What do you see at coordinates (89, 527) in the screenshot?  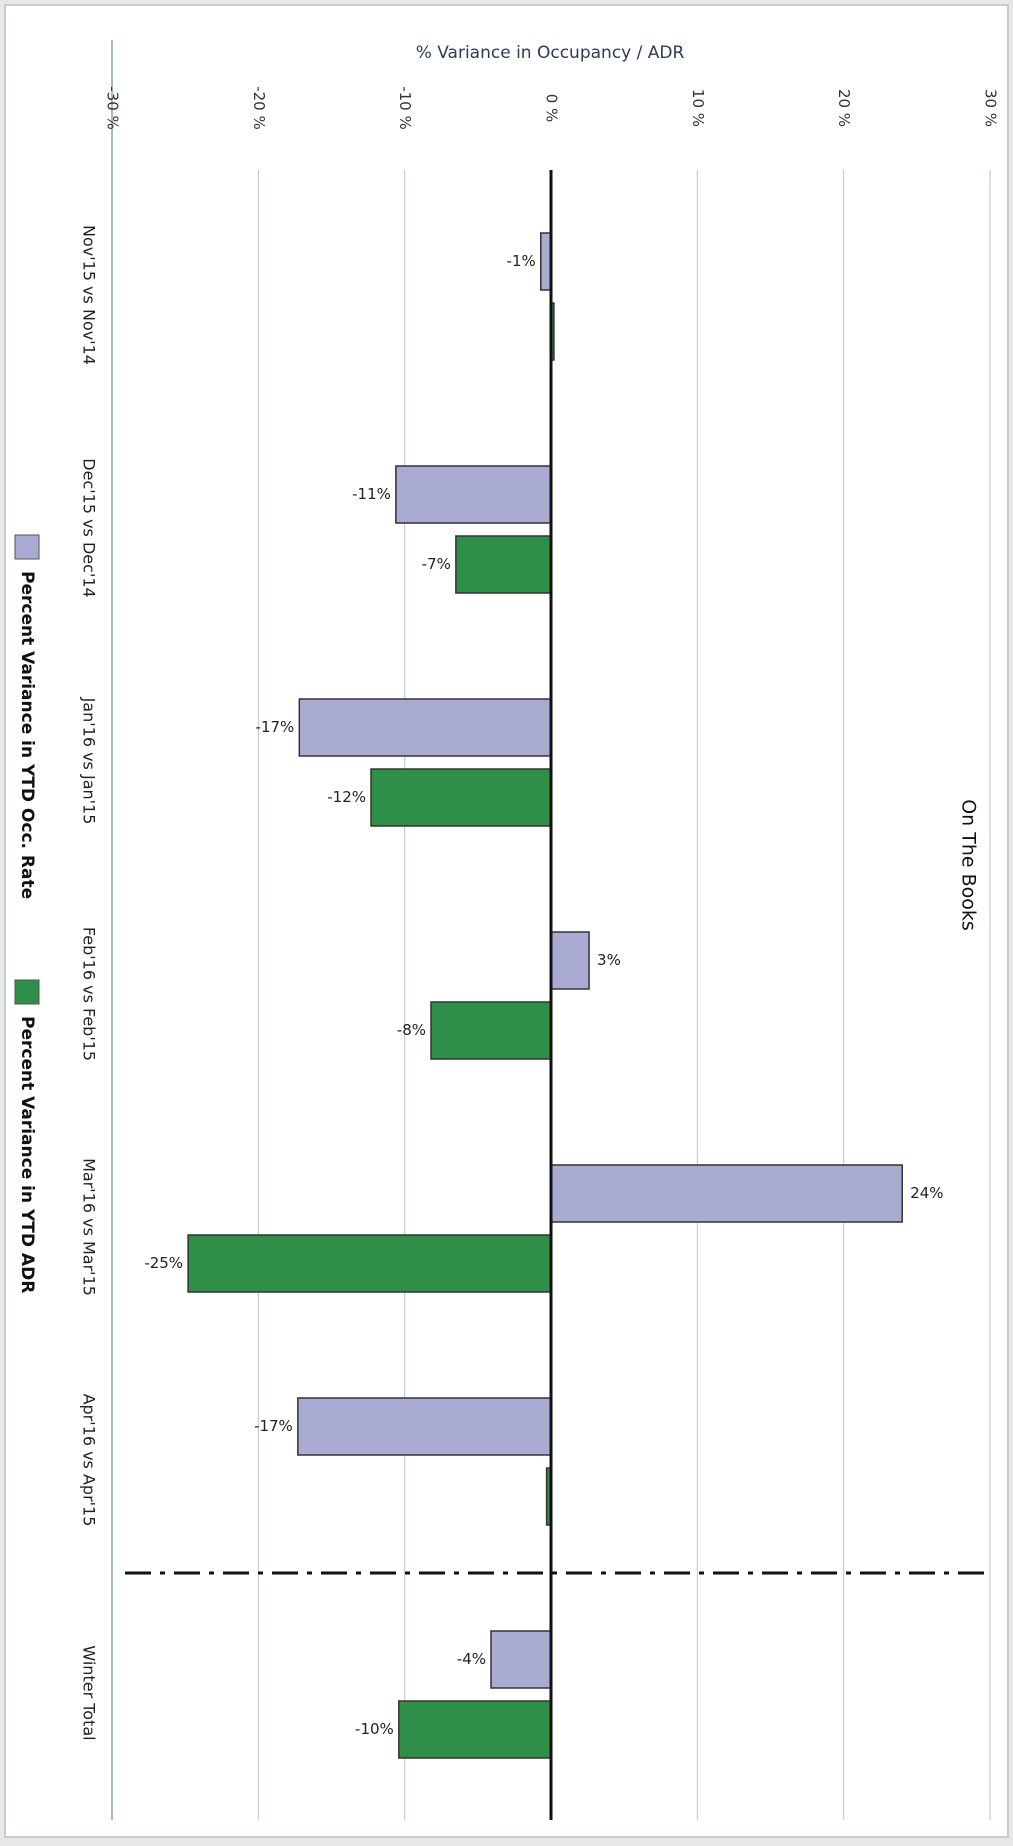 I see `category-label: Dec'15 vs Dec'14` at bounding box center [89, 527].